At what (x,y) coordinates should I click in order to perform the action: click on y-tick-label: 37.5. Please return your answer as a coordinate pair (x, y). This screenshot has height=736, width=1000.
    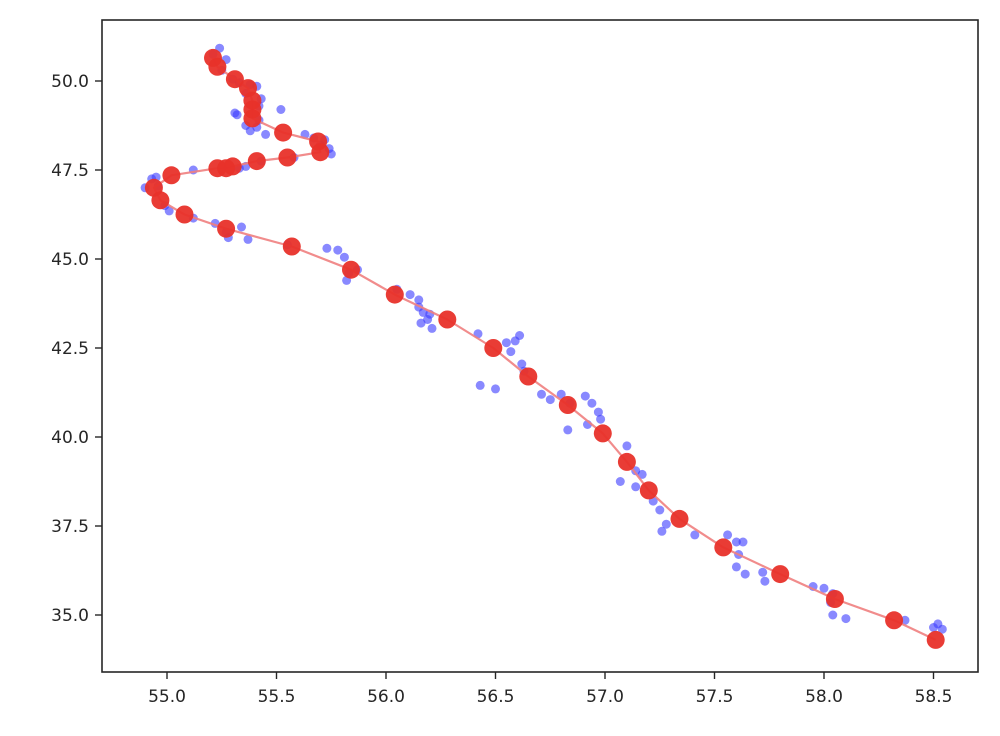
    Looking at the image, I should click on (70, 527).